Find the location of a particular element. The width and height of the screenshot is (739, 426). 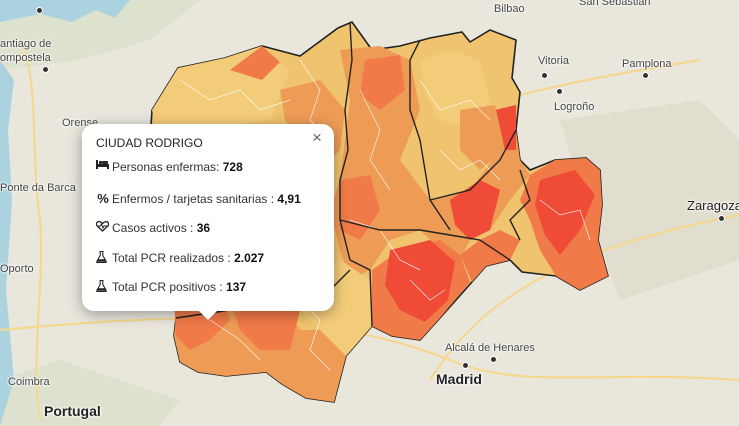

place-label-santiago-1: antiago de is located at coordinates (26, 44).